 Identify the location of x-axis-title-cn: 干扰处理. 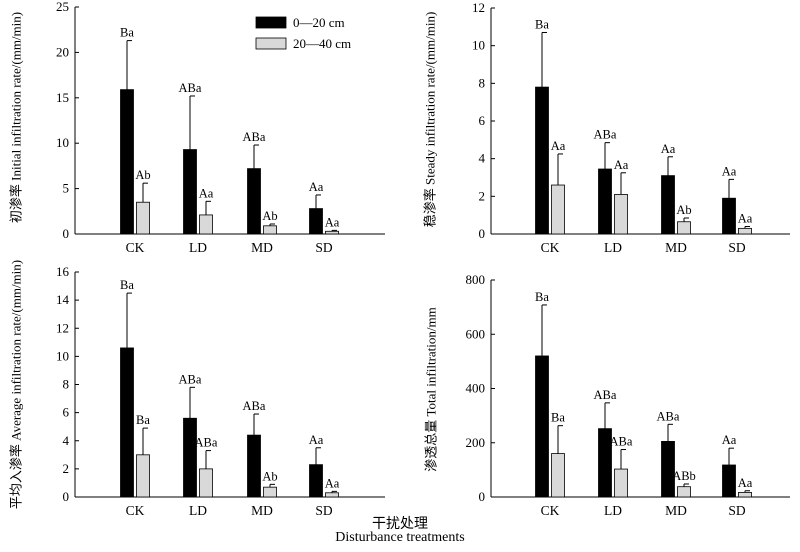
(400, 524).